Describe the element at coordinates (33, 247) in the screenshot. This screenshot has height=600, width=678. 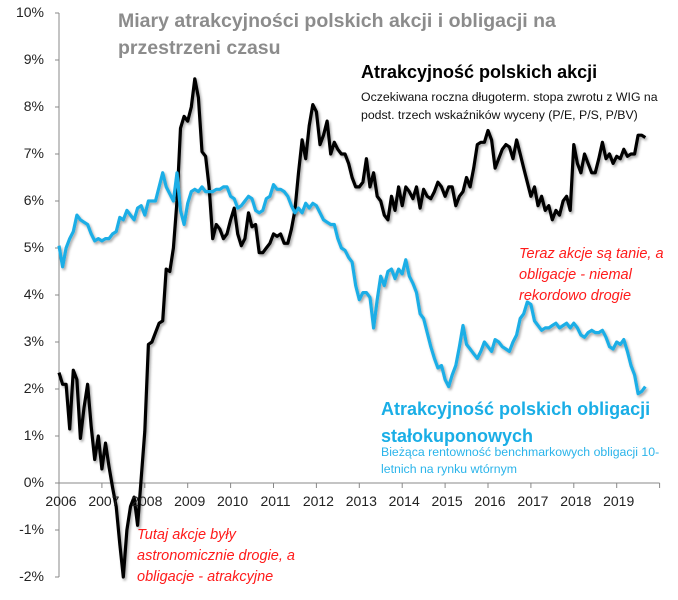
I see `y-tick-label: 5%` at that location.